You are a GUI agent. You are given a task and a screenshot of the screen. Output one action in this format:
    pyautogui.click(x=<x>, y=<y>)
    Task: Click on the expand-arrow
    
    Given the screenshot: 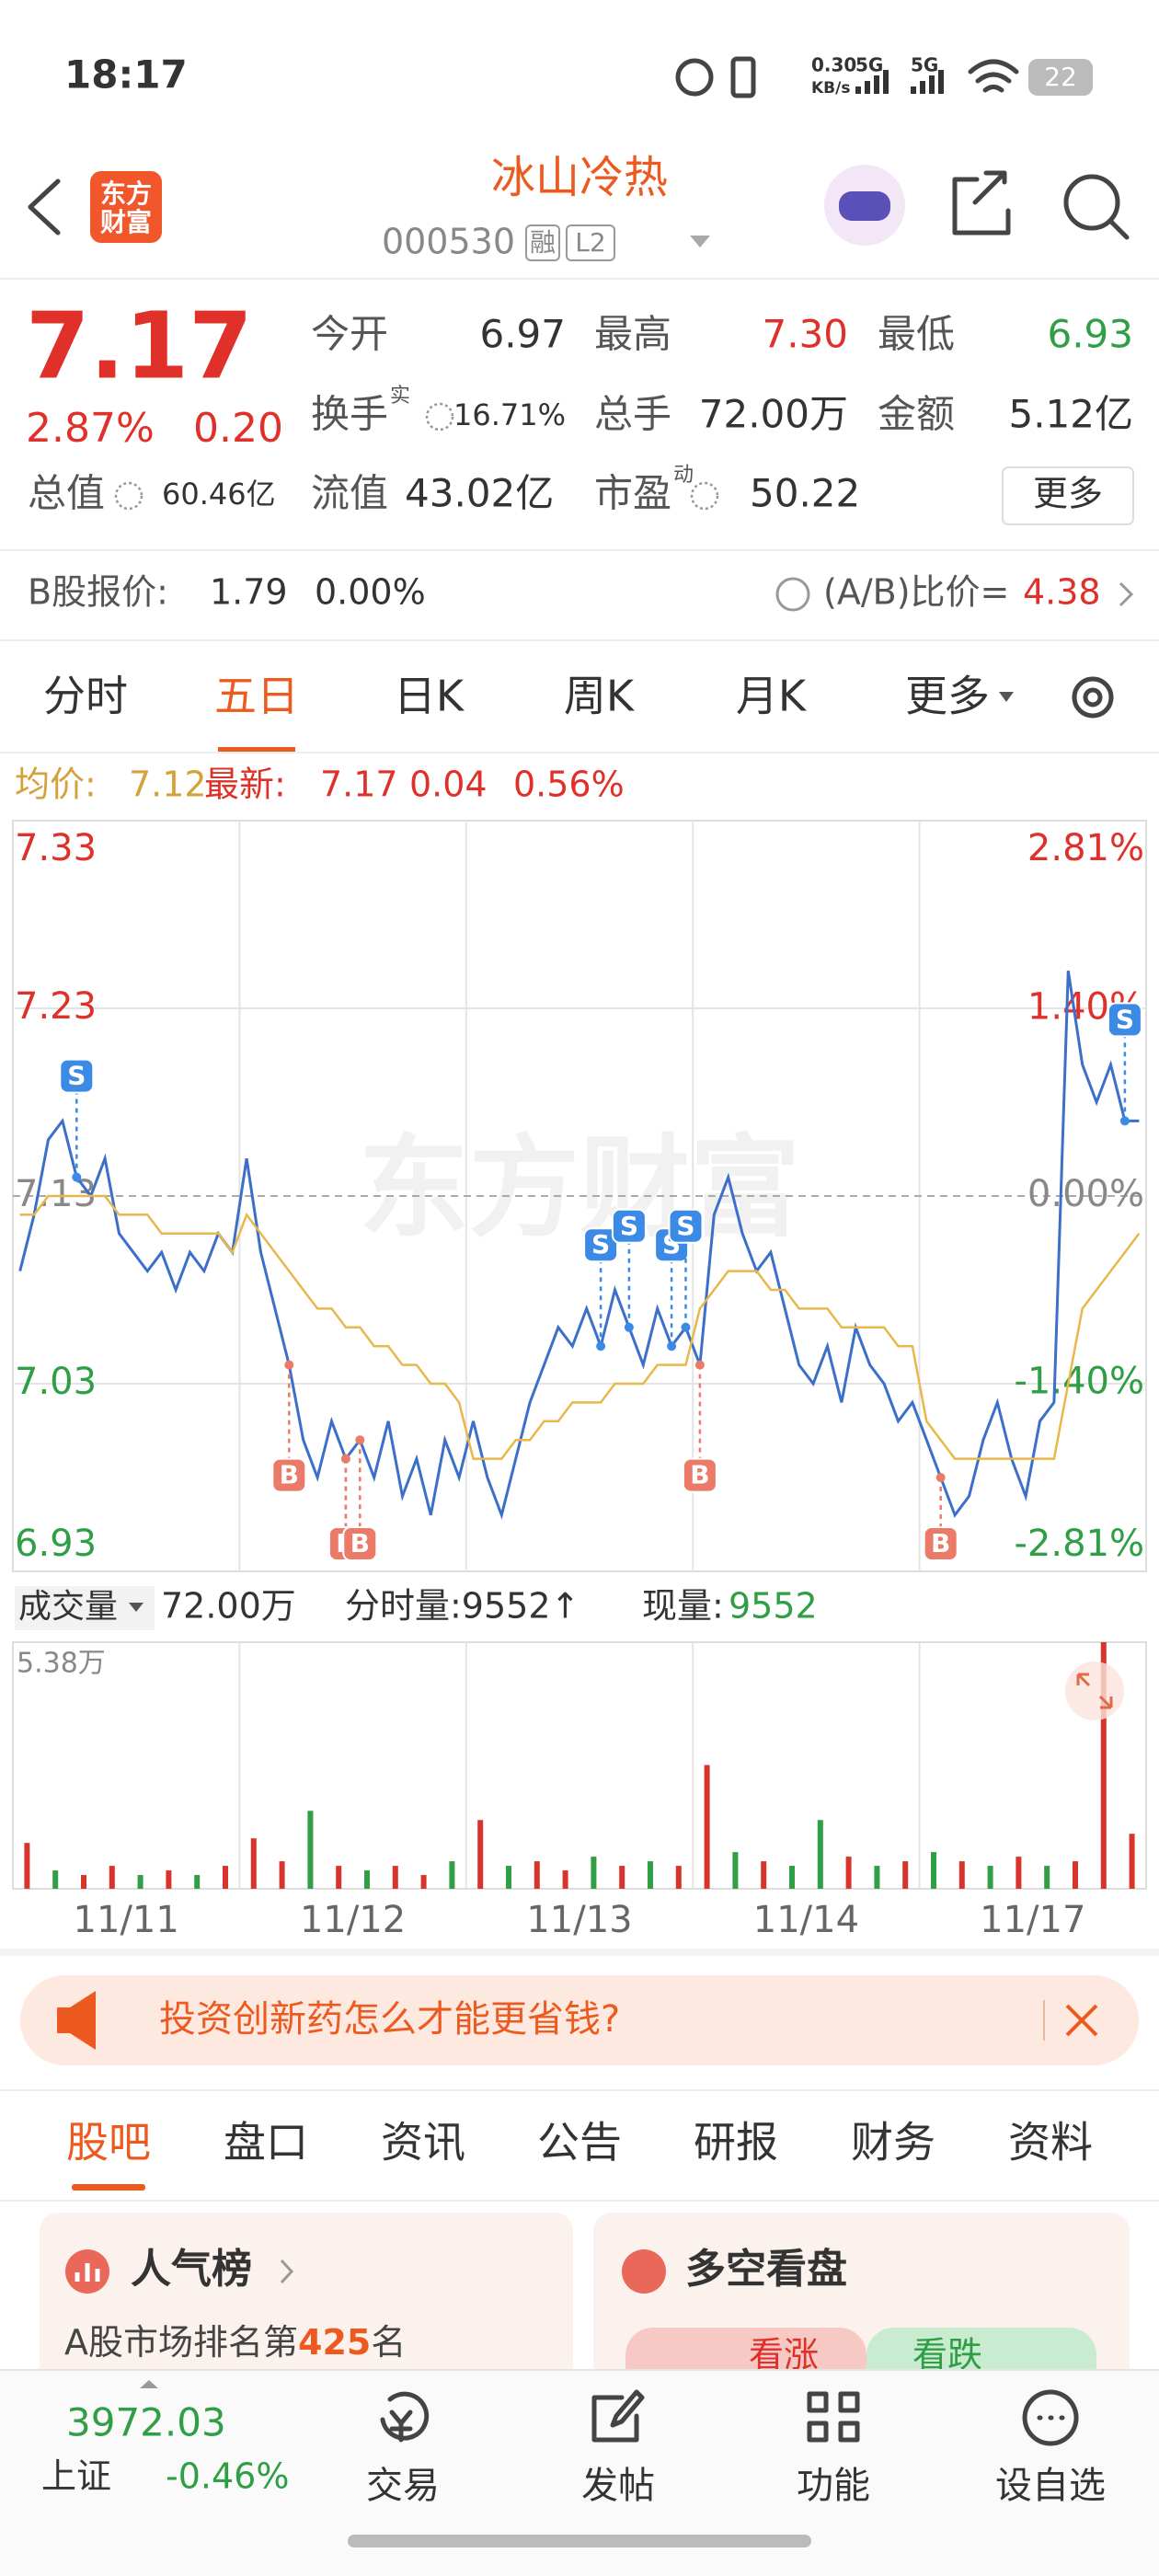 What is the action you would take?
    pyautogui.click(x=149, y=2384)
    